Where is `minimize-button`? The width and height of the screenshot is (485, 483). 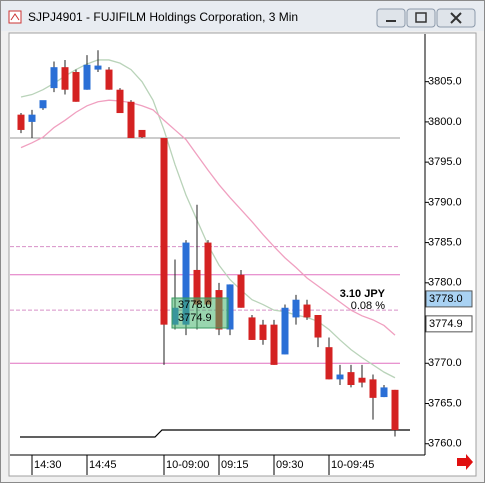 minimize-button is located at coordinates (391, 18).